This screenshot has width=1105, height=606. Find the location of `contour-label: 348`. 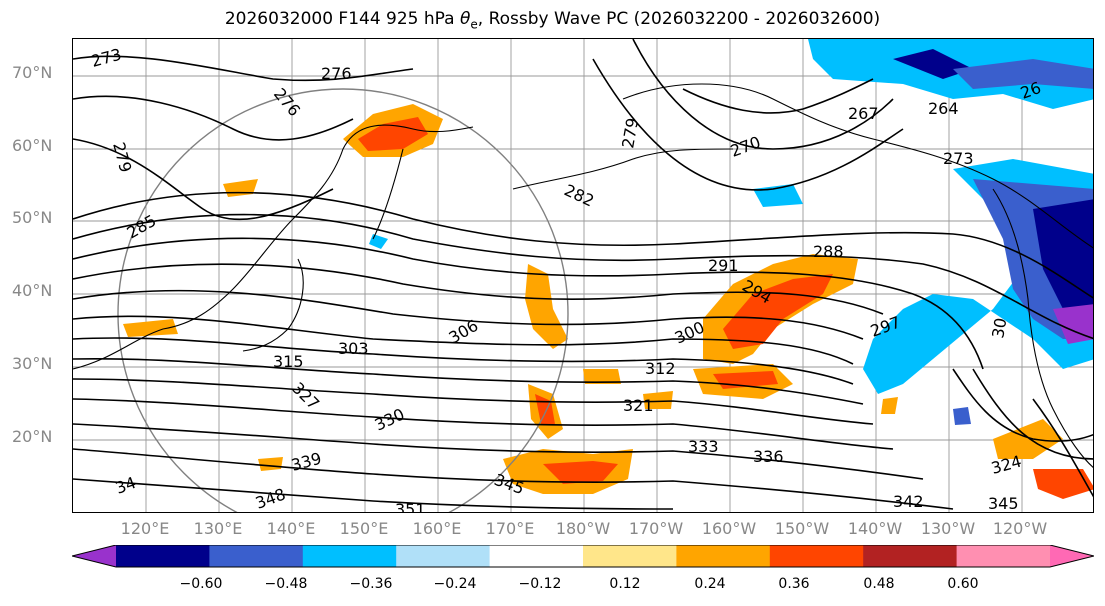

contour-label: 348 is located at coordinates (270, 498).